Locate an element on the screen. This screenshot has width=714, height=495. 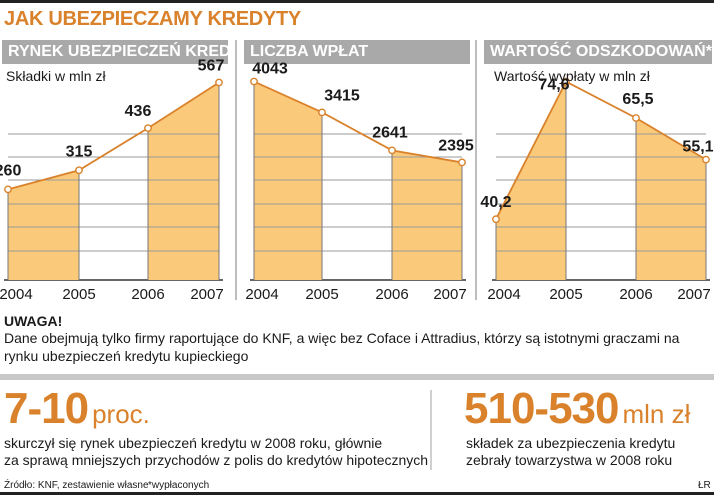
y-axis-label: Składki w mln zł is located at coordinates (56, 76).